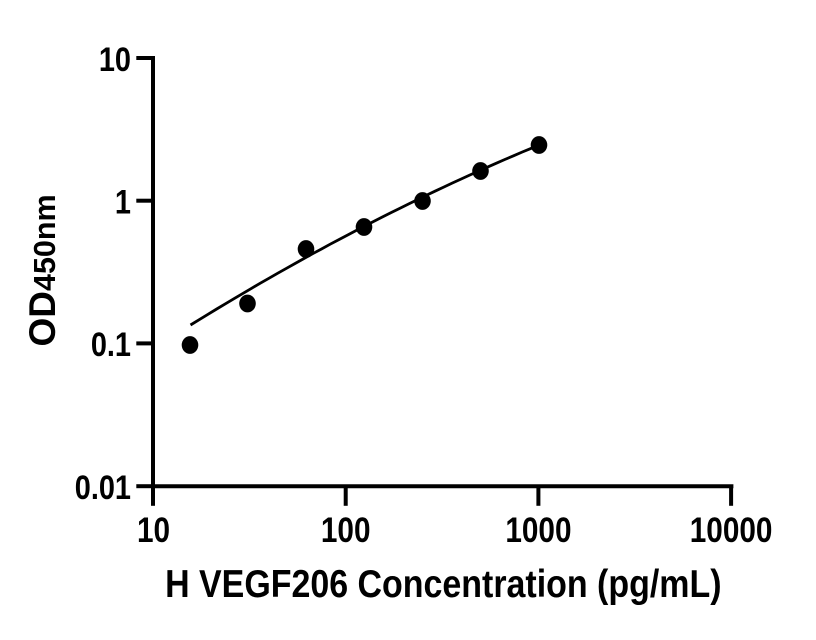 The height and width of the screenshot is (640, 816). I want to click on svg-text: 0.1, so click(111, 344).